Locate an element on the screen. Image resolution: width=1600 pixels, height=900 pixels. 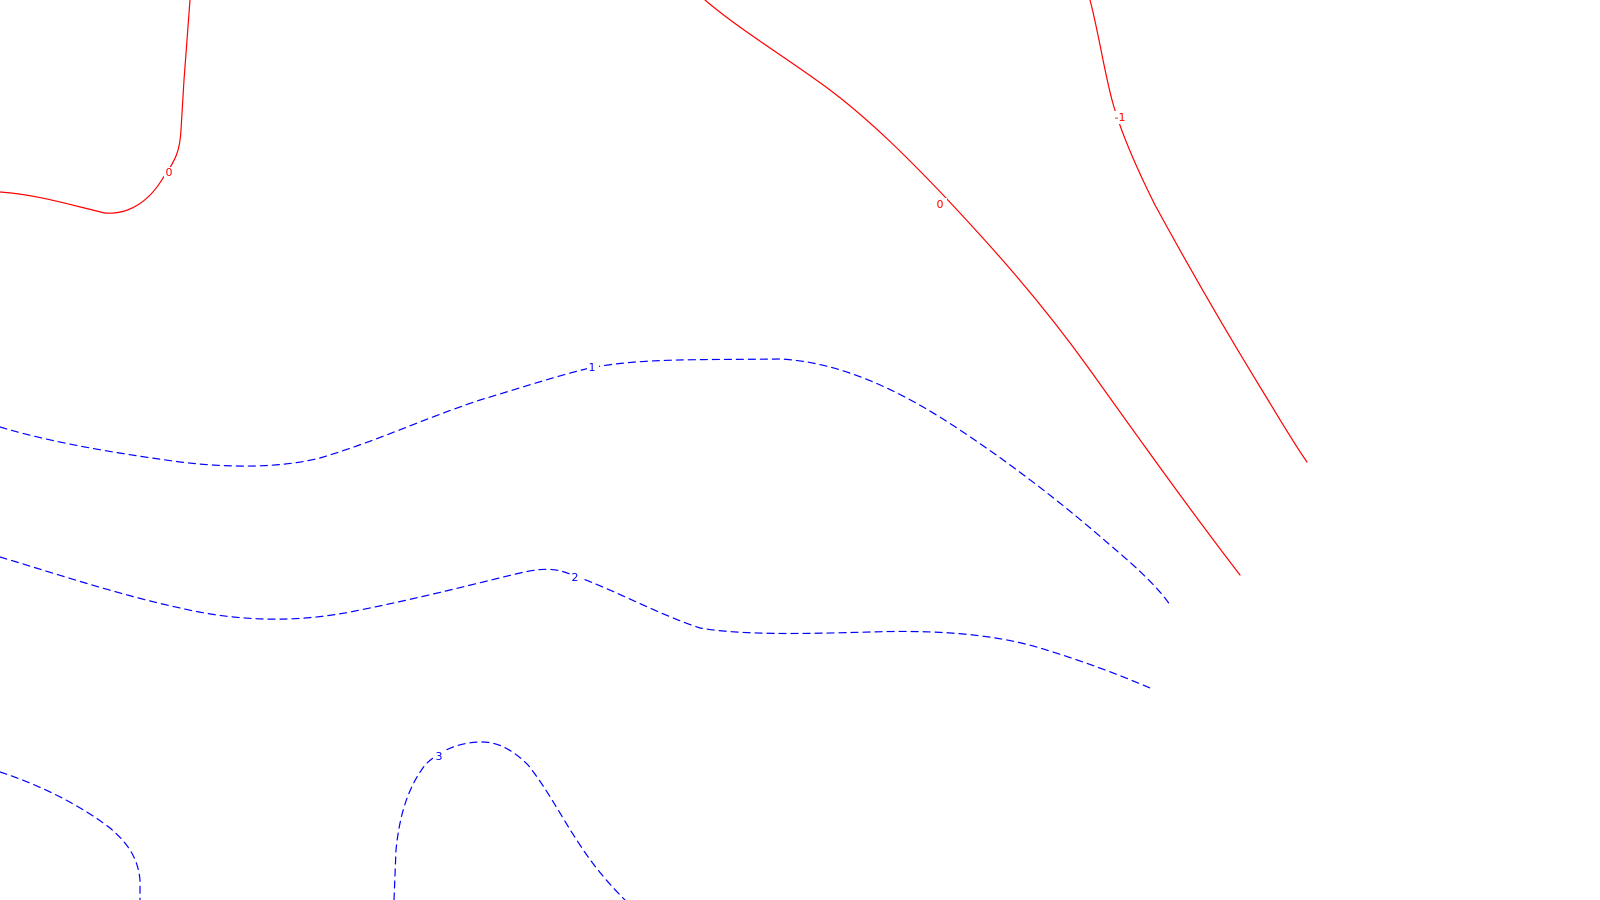
contour-label: 3 is located at coordinates (439, 756).